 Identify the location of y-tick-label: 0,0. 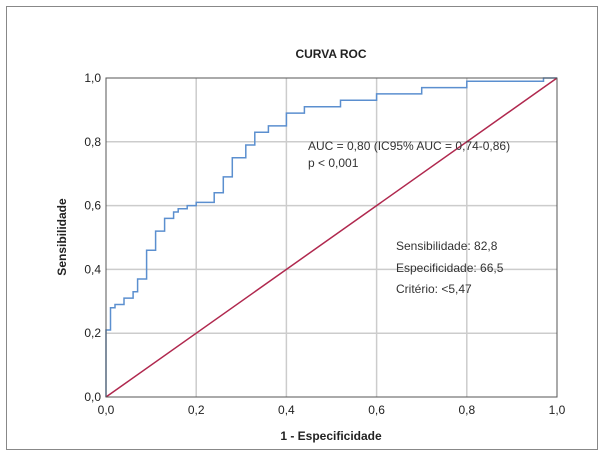
(92, 397).